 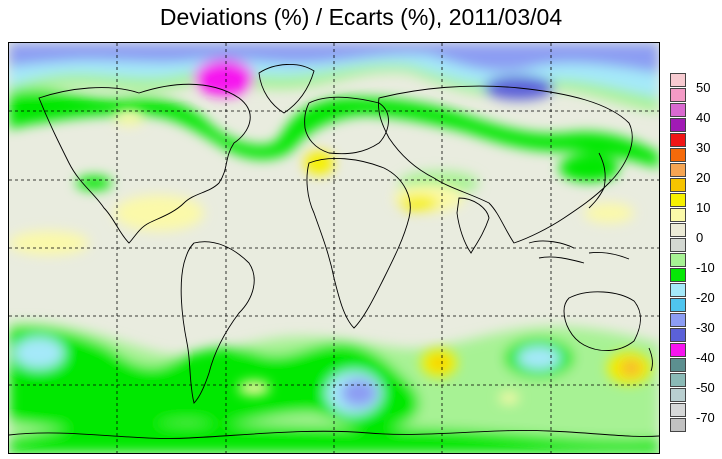 I want to click on legend-tick-label: 10, so click(x=703, y=207).